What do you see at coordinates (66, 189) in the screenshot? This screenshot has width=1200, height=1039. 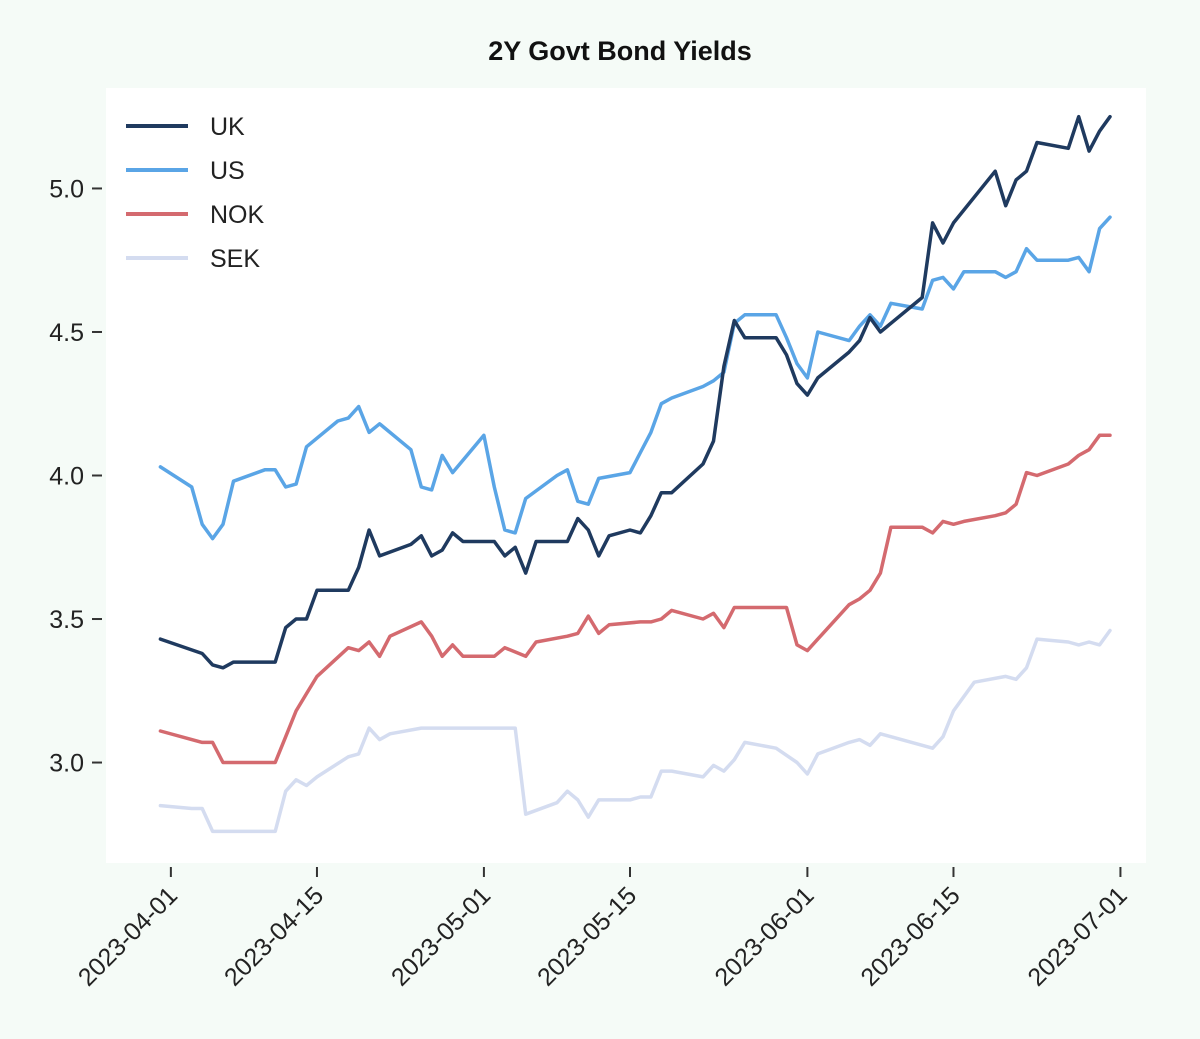 I see `y-tick-label: 5.0` at bounding box center [66, 189].